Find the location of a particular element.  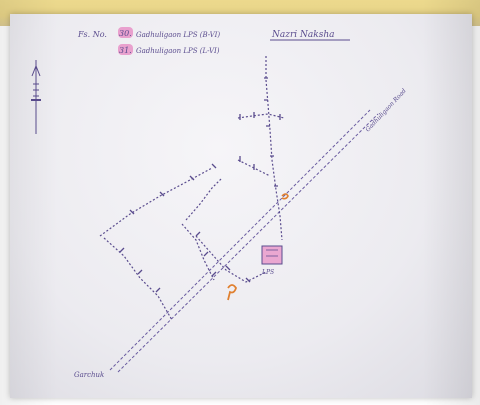

orange-marker-upper is located at coordinates (285, 196).